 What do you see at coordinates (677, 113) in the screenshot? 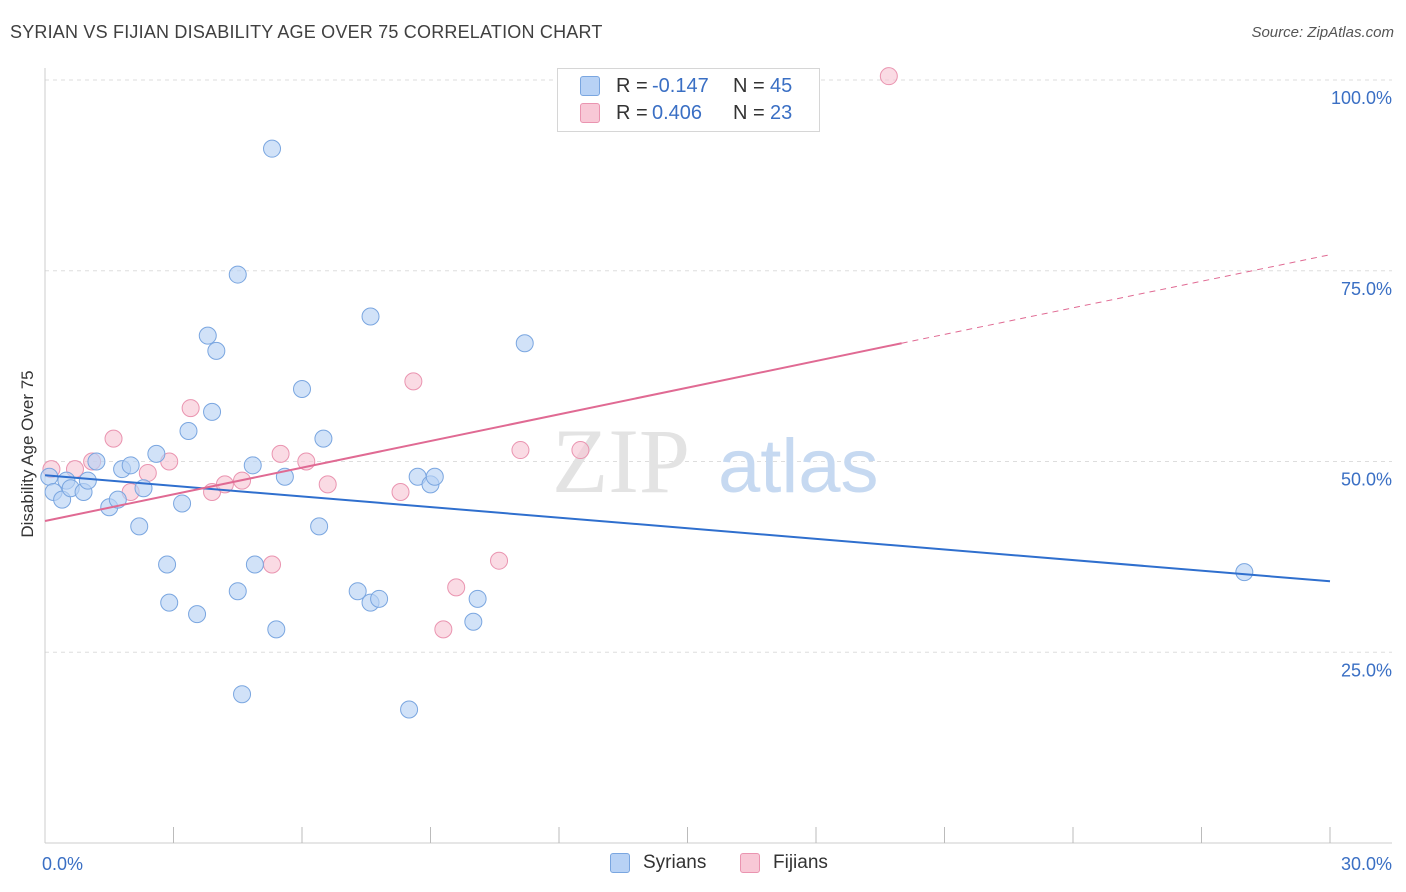
I see `fijians-r-value: 0.406` at bounding box center [677, 113].